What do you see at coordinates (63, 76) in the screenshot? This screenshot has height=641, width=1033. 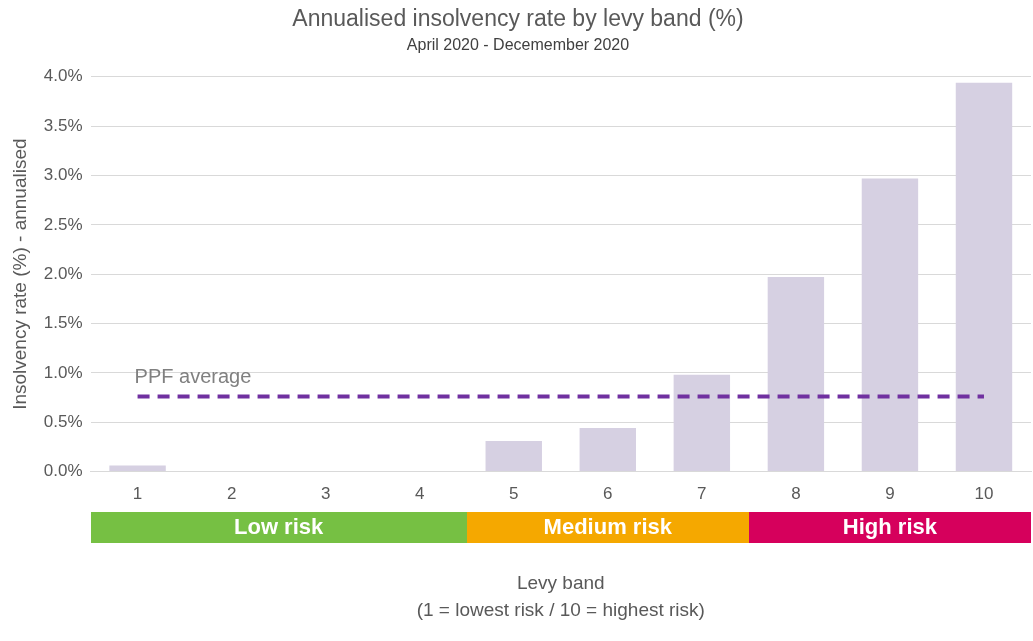 I see `y-tick-label: 4.0%` at bounding box center [63, 76].